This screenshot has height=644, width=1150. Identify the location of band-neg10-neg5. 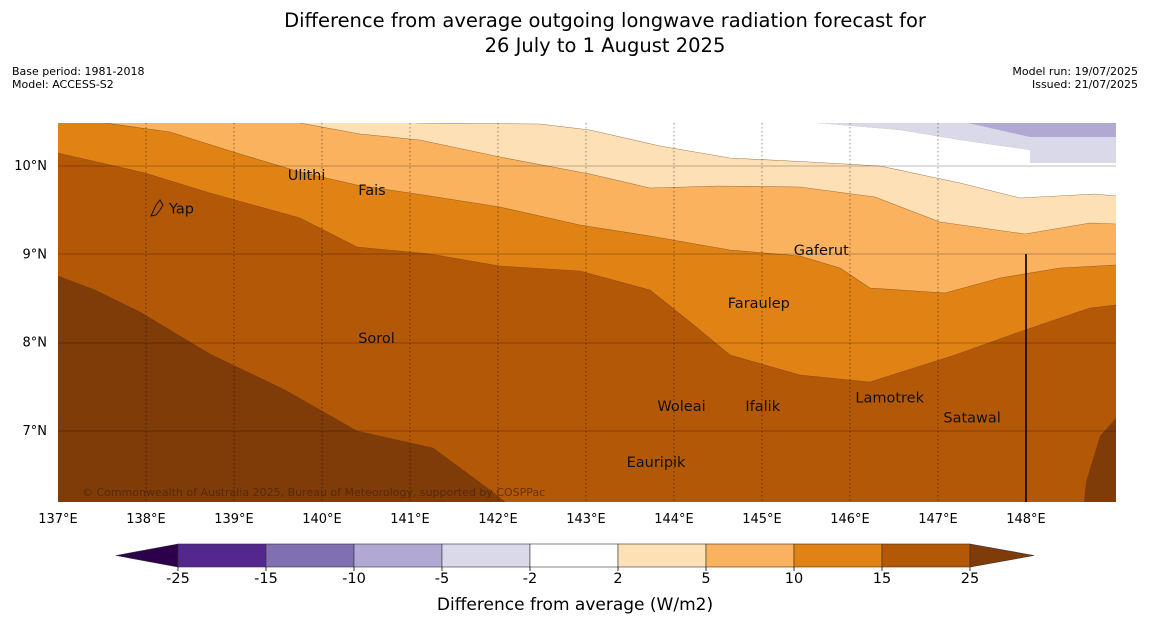
(1042, 130).